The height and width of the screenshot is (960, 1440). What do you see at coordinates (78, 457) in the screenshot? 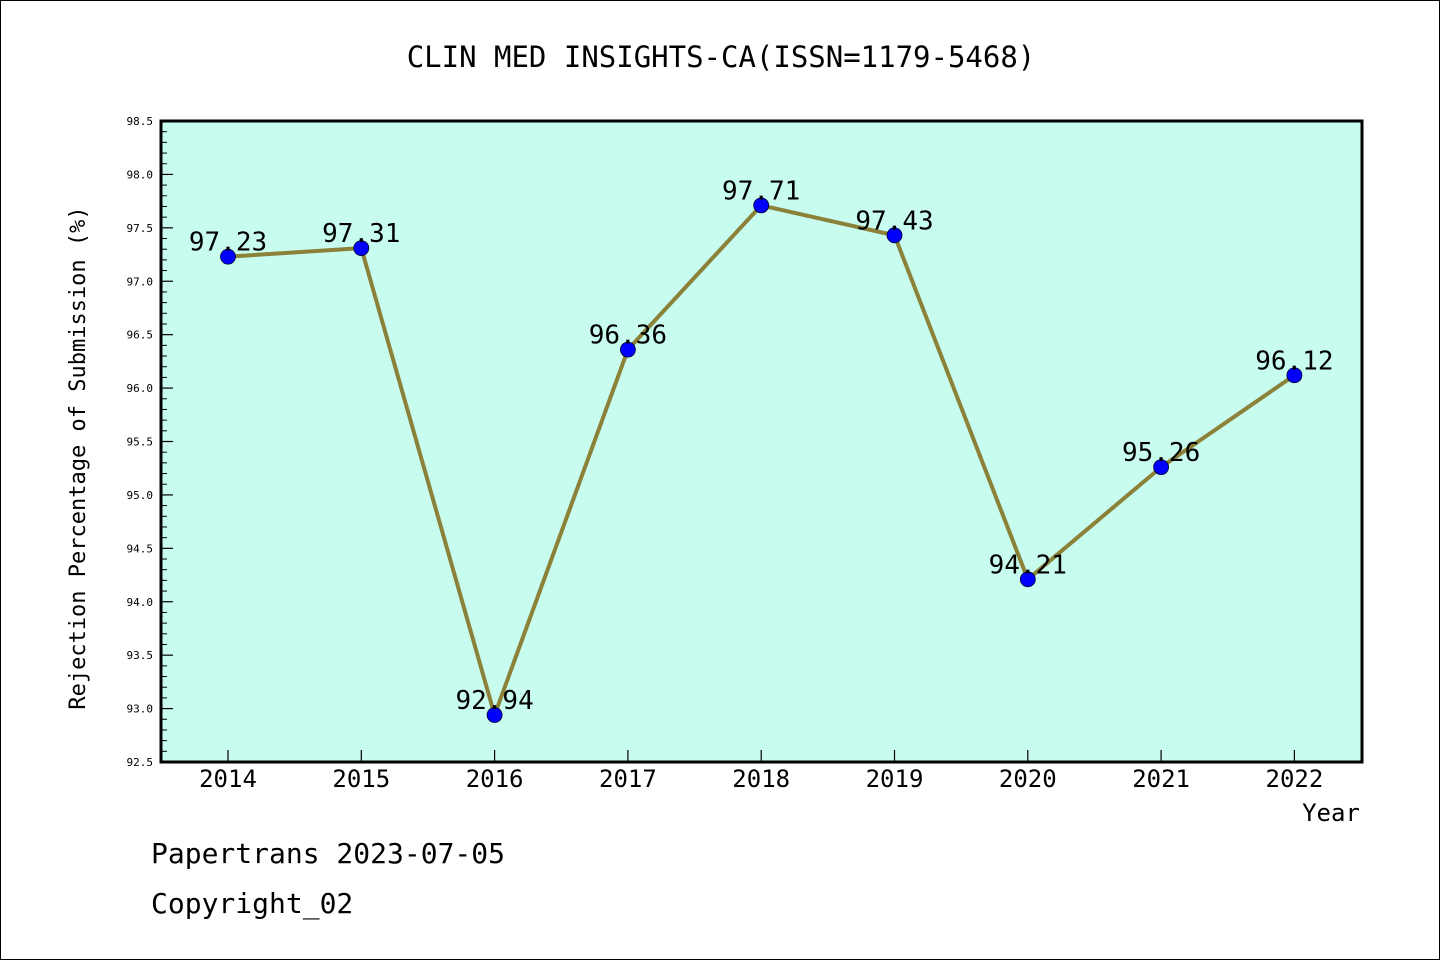
I see `y-axis-label: Rejection Percentage of Submission (%)` at bounding box center [78, 457].